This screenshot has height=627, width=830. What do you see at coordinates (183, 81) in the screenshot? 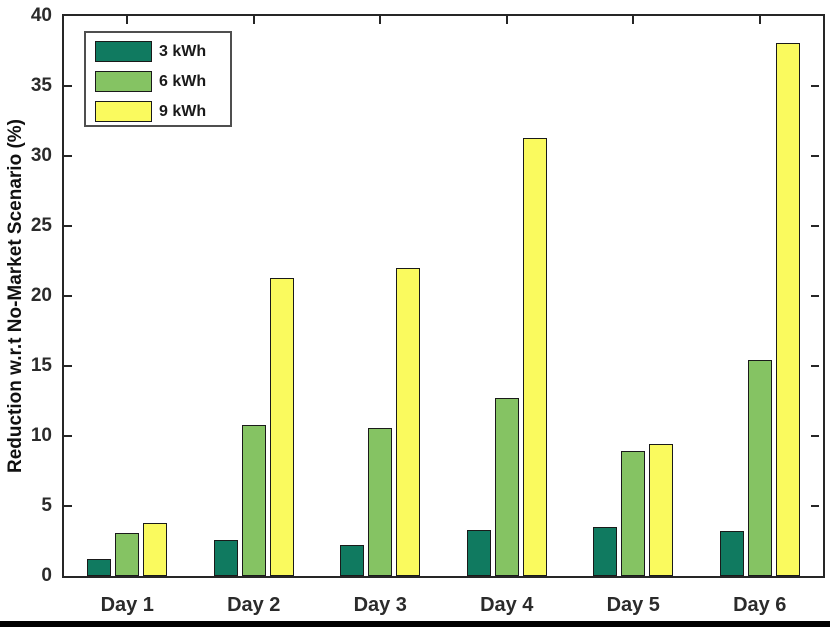
I see `legend-label-6kwh: 6 kWh` at bounding box center [183, 81].